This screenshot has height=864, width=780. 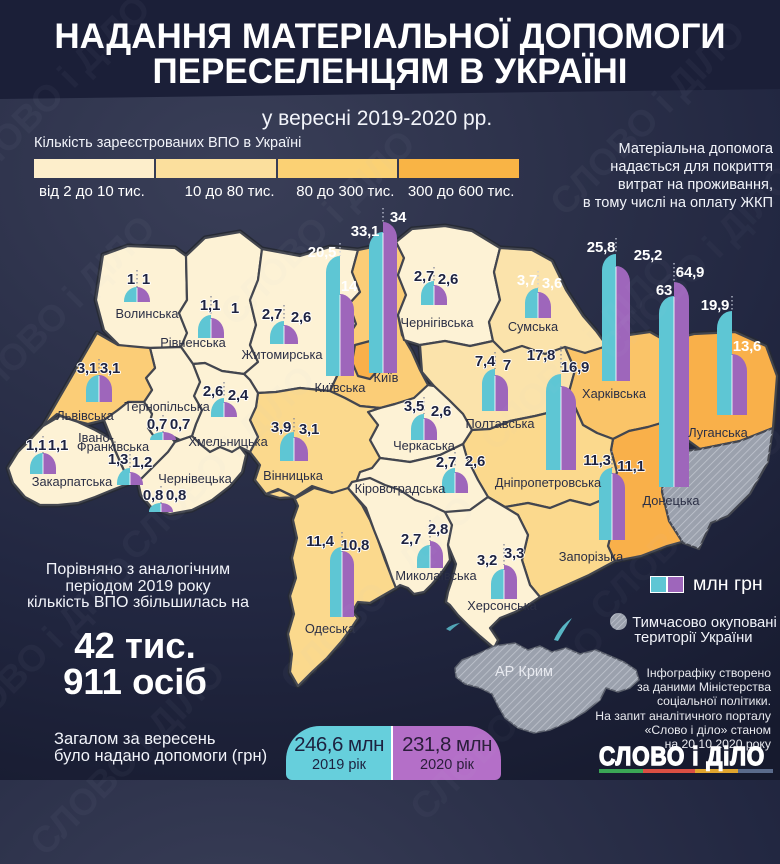 What do you see at coordinates (552, 283) in the screenshot?
I see `svg-text: 3,6` at bounding box center [552, 283].